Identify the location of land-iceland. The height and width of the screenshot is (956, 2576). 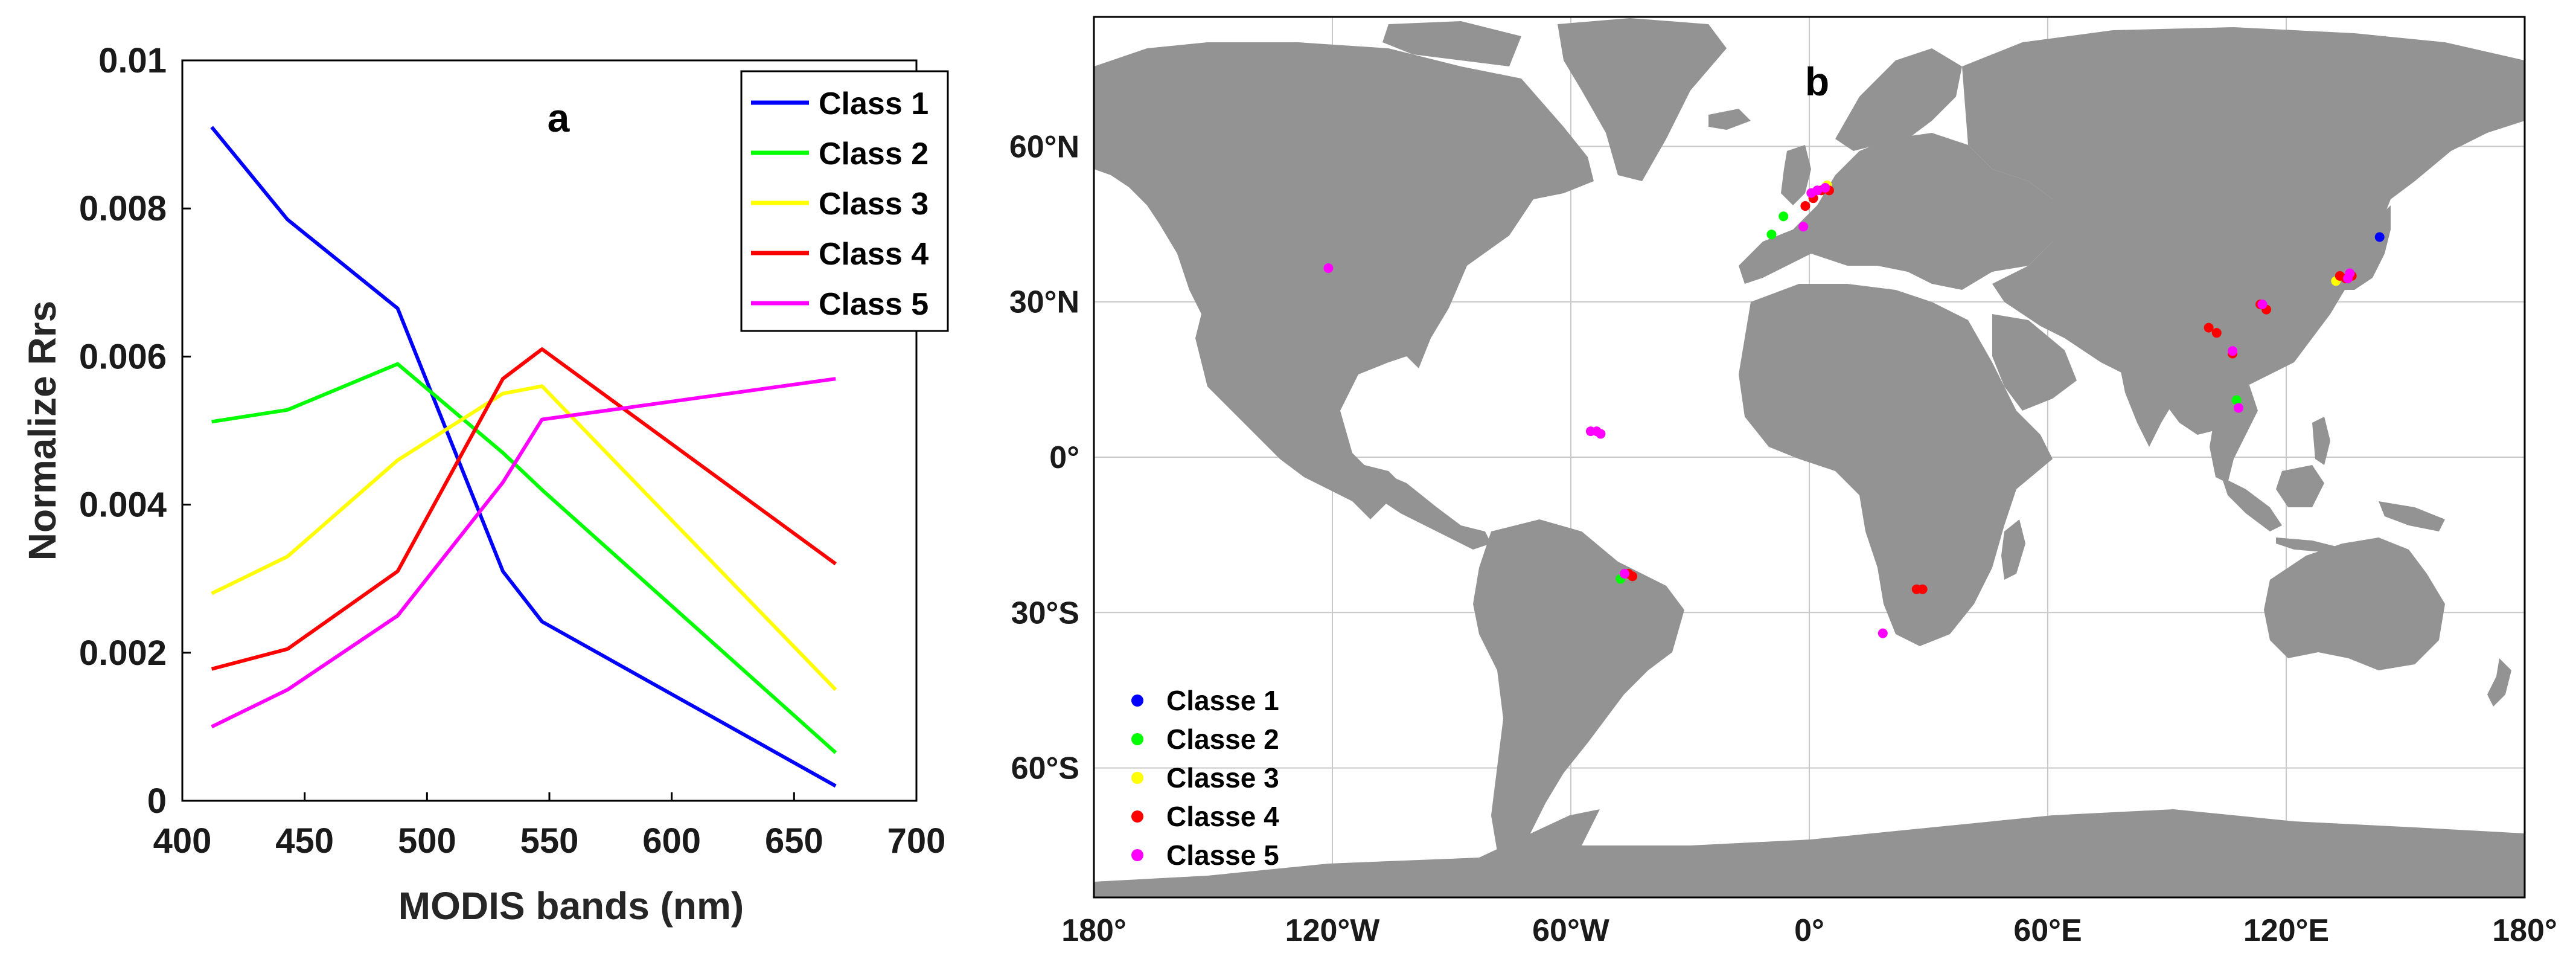
(1730, 120).